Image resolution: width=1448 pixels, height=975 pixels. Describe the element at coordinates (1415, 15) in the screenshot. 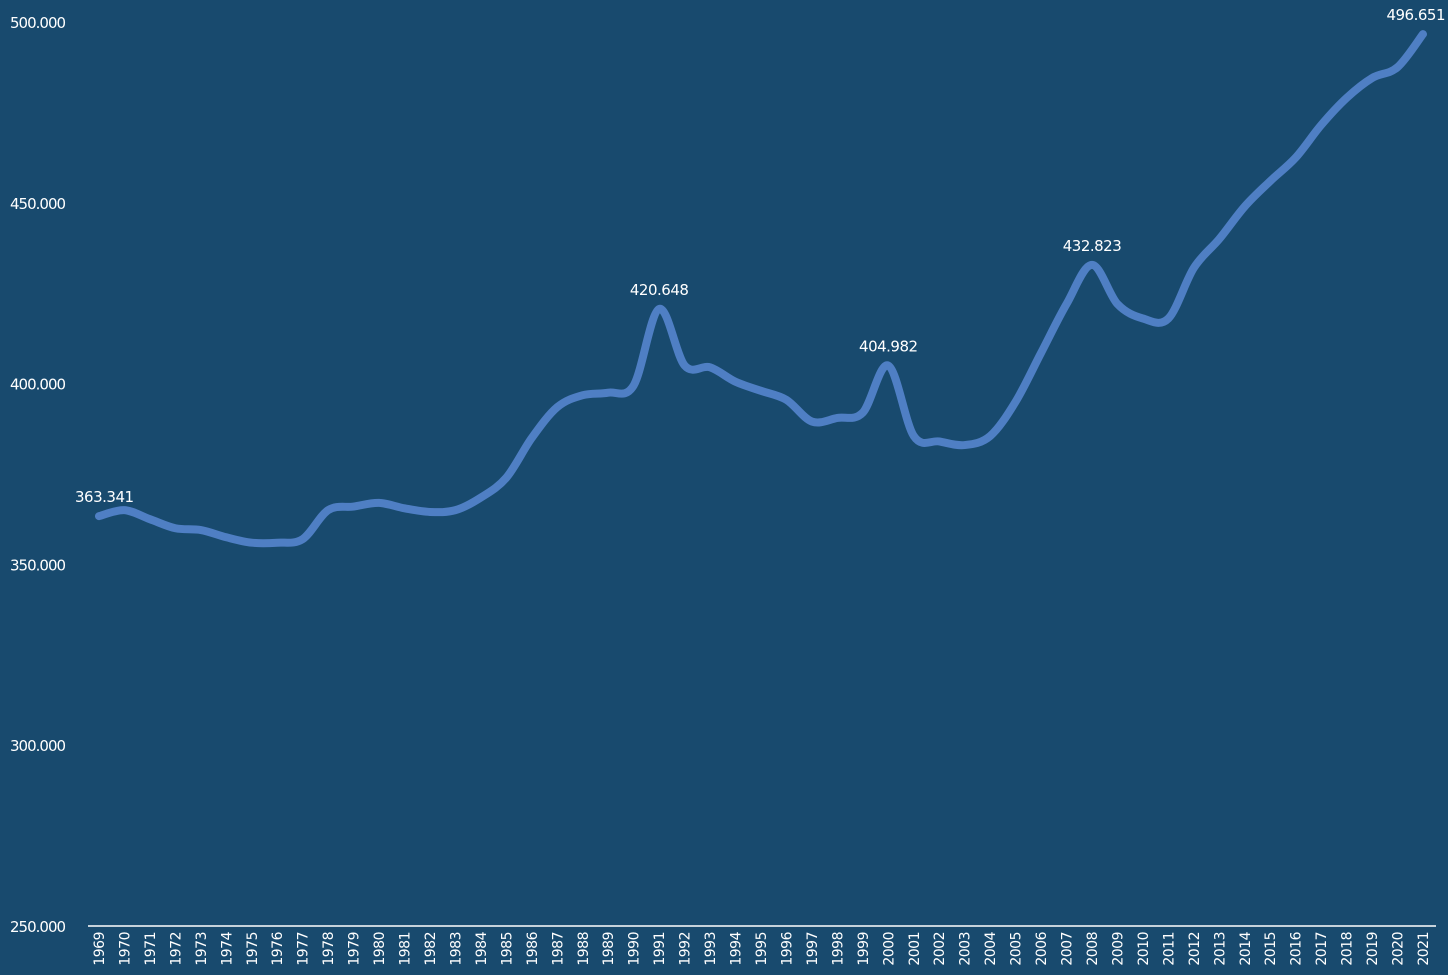

I see `data-label: 496.651` at that location.